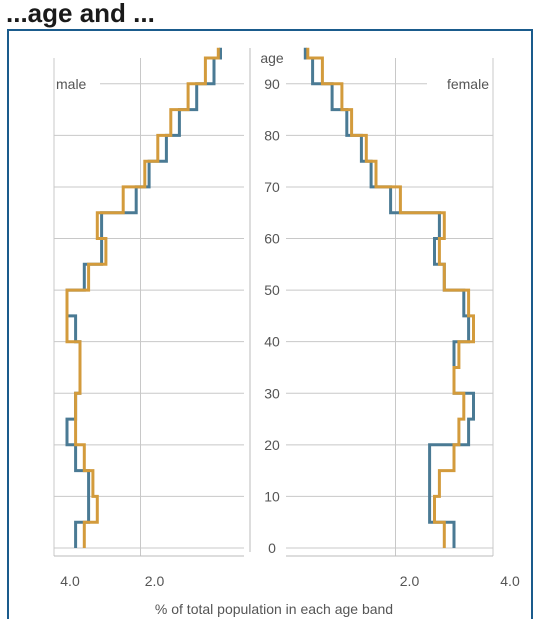 This screenshot has height=619, width=534. What do you see at coordinates (272, 135) in the screenshot?
I see `age-tick-label: 80` at bounding box center [272, 135].